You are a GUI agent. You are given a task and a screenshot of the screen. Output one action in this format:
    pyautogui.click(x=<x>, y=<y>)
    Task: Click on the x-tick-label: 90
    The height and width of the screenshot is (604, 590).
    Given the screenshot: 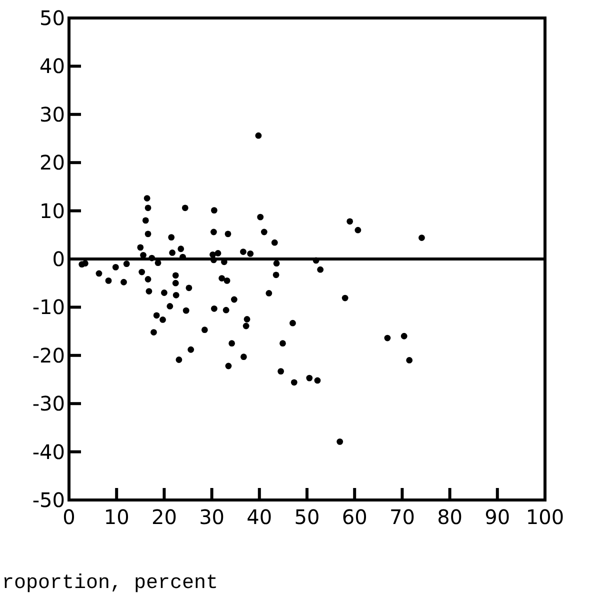 What is the action you would take?
    pyautogui.click(x=497, y=517)
    